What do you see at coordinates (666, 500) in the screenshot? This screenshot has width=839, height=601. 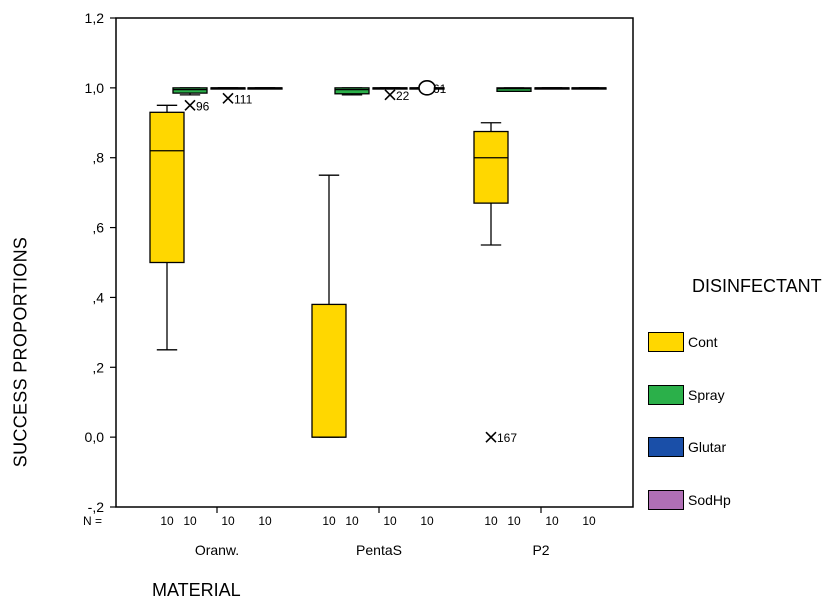 I see `legend-swatch-sodhp` at bounding box center [666, 500].